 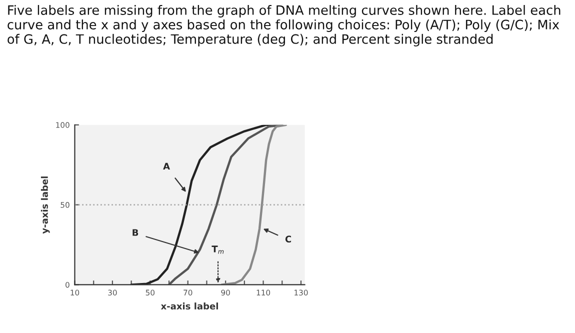 I want to click on x-axis-title: x-axis label, so click(x=189, y=306).